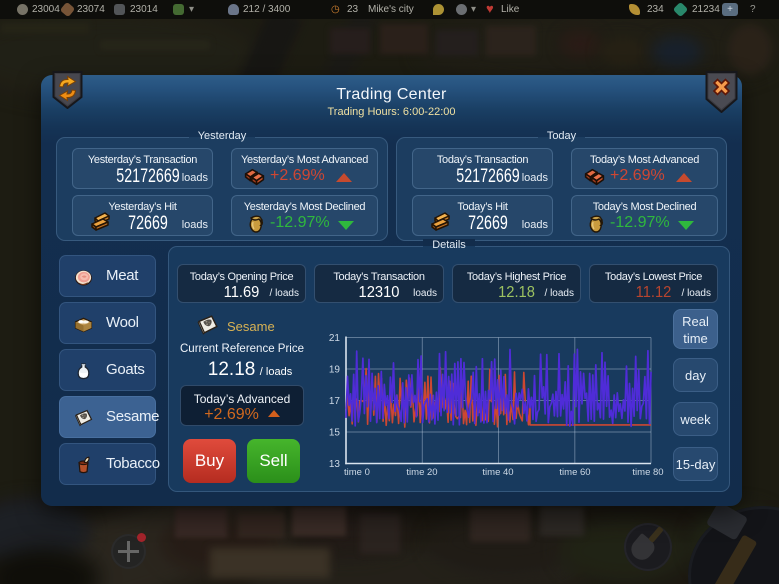 The width and height of the screenshot is (779, 584). What do you see at coordinates (647, 472) in the screenshot?
I see `svg-text: time 80` at bounding box center [647, 472].